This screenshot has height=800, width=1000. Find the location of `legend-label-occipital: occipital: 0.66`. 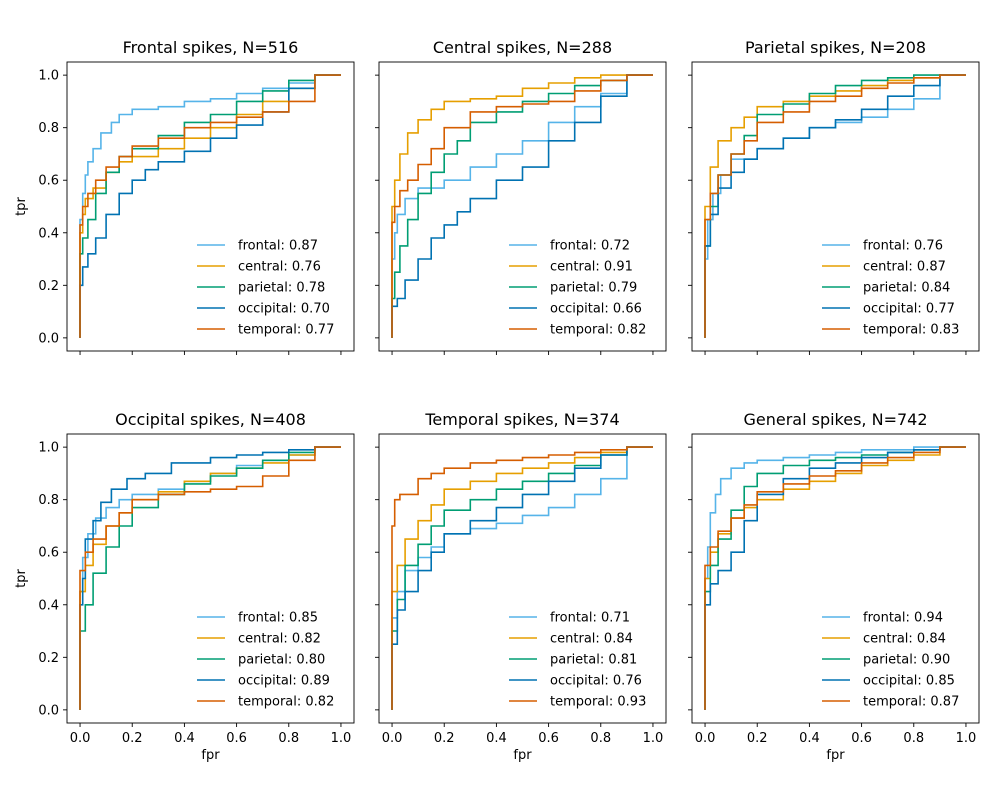

legend-label-occipital: occipital: 0.66 is located at coordinates (596, 309).